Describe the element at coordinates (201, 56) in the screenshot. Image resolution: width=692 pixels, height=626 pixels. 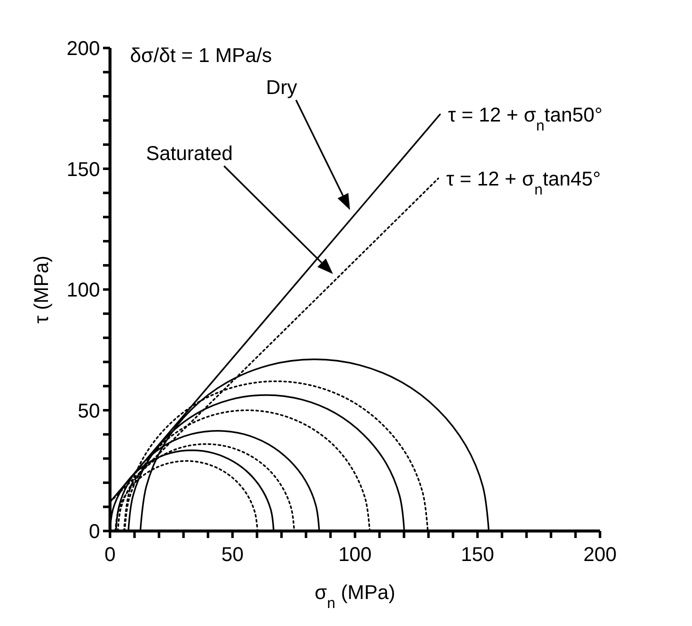
I see `annotation: δσ/δt = 1 MPa/s` at that location.